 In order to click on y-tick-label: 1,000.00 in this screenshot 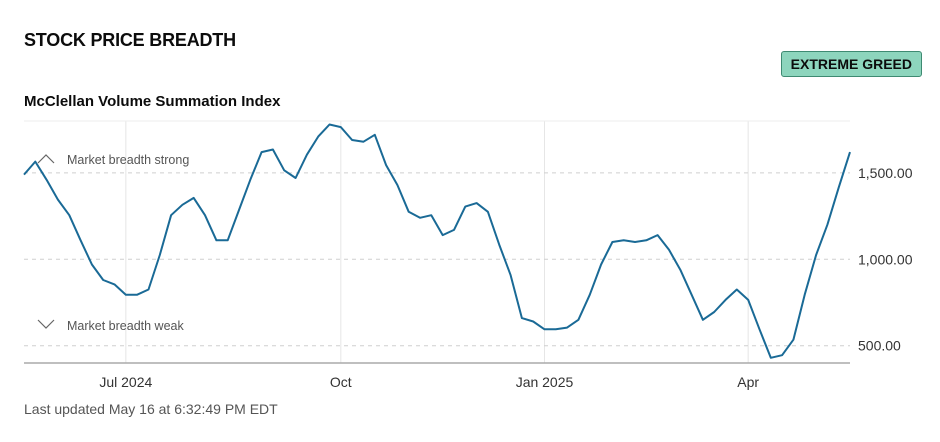, I will do `click(885, 259)`.